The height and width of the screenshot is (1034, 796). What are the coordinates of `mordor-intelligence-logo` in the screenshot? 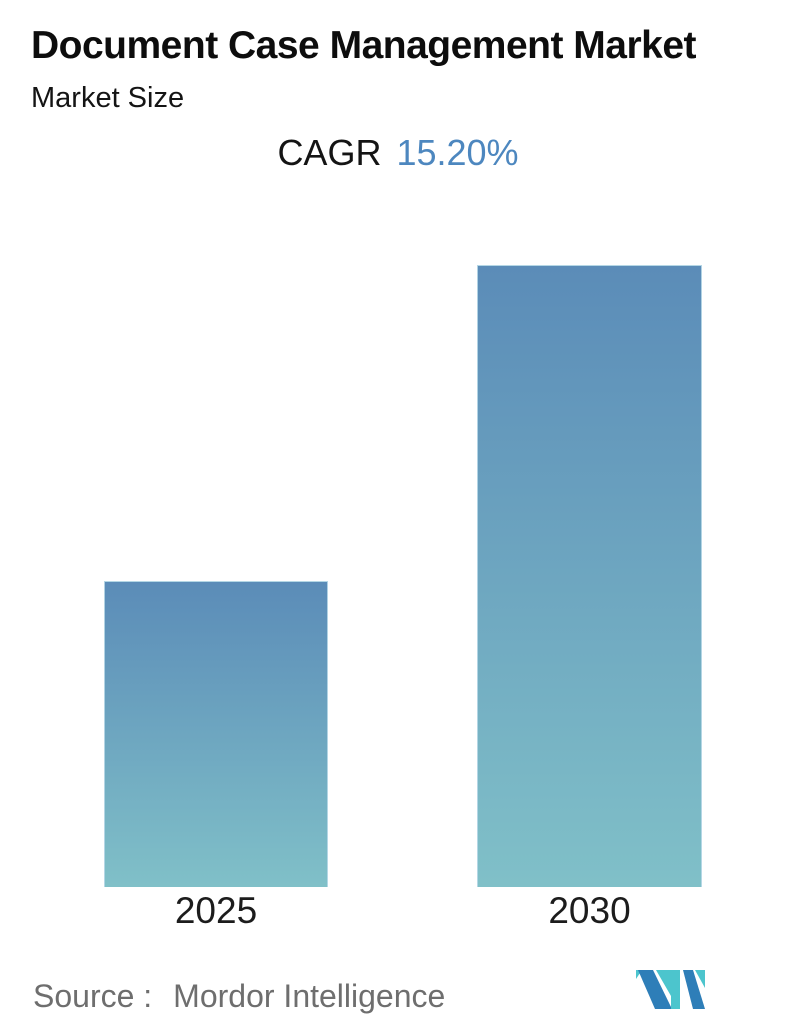 It's located at (670, 989).